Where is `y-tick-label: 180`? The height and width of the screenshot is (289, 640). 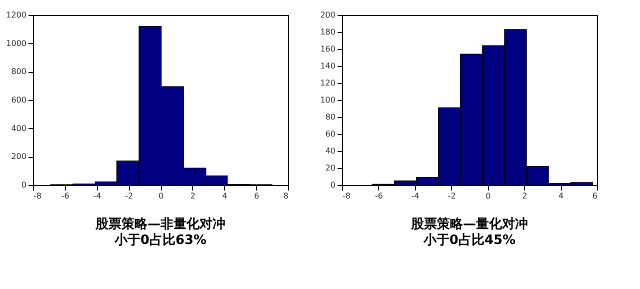
y-tick-label: 180 is located at coordinates (328, 32).